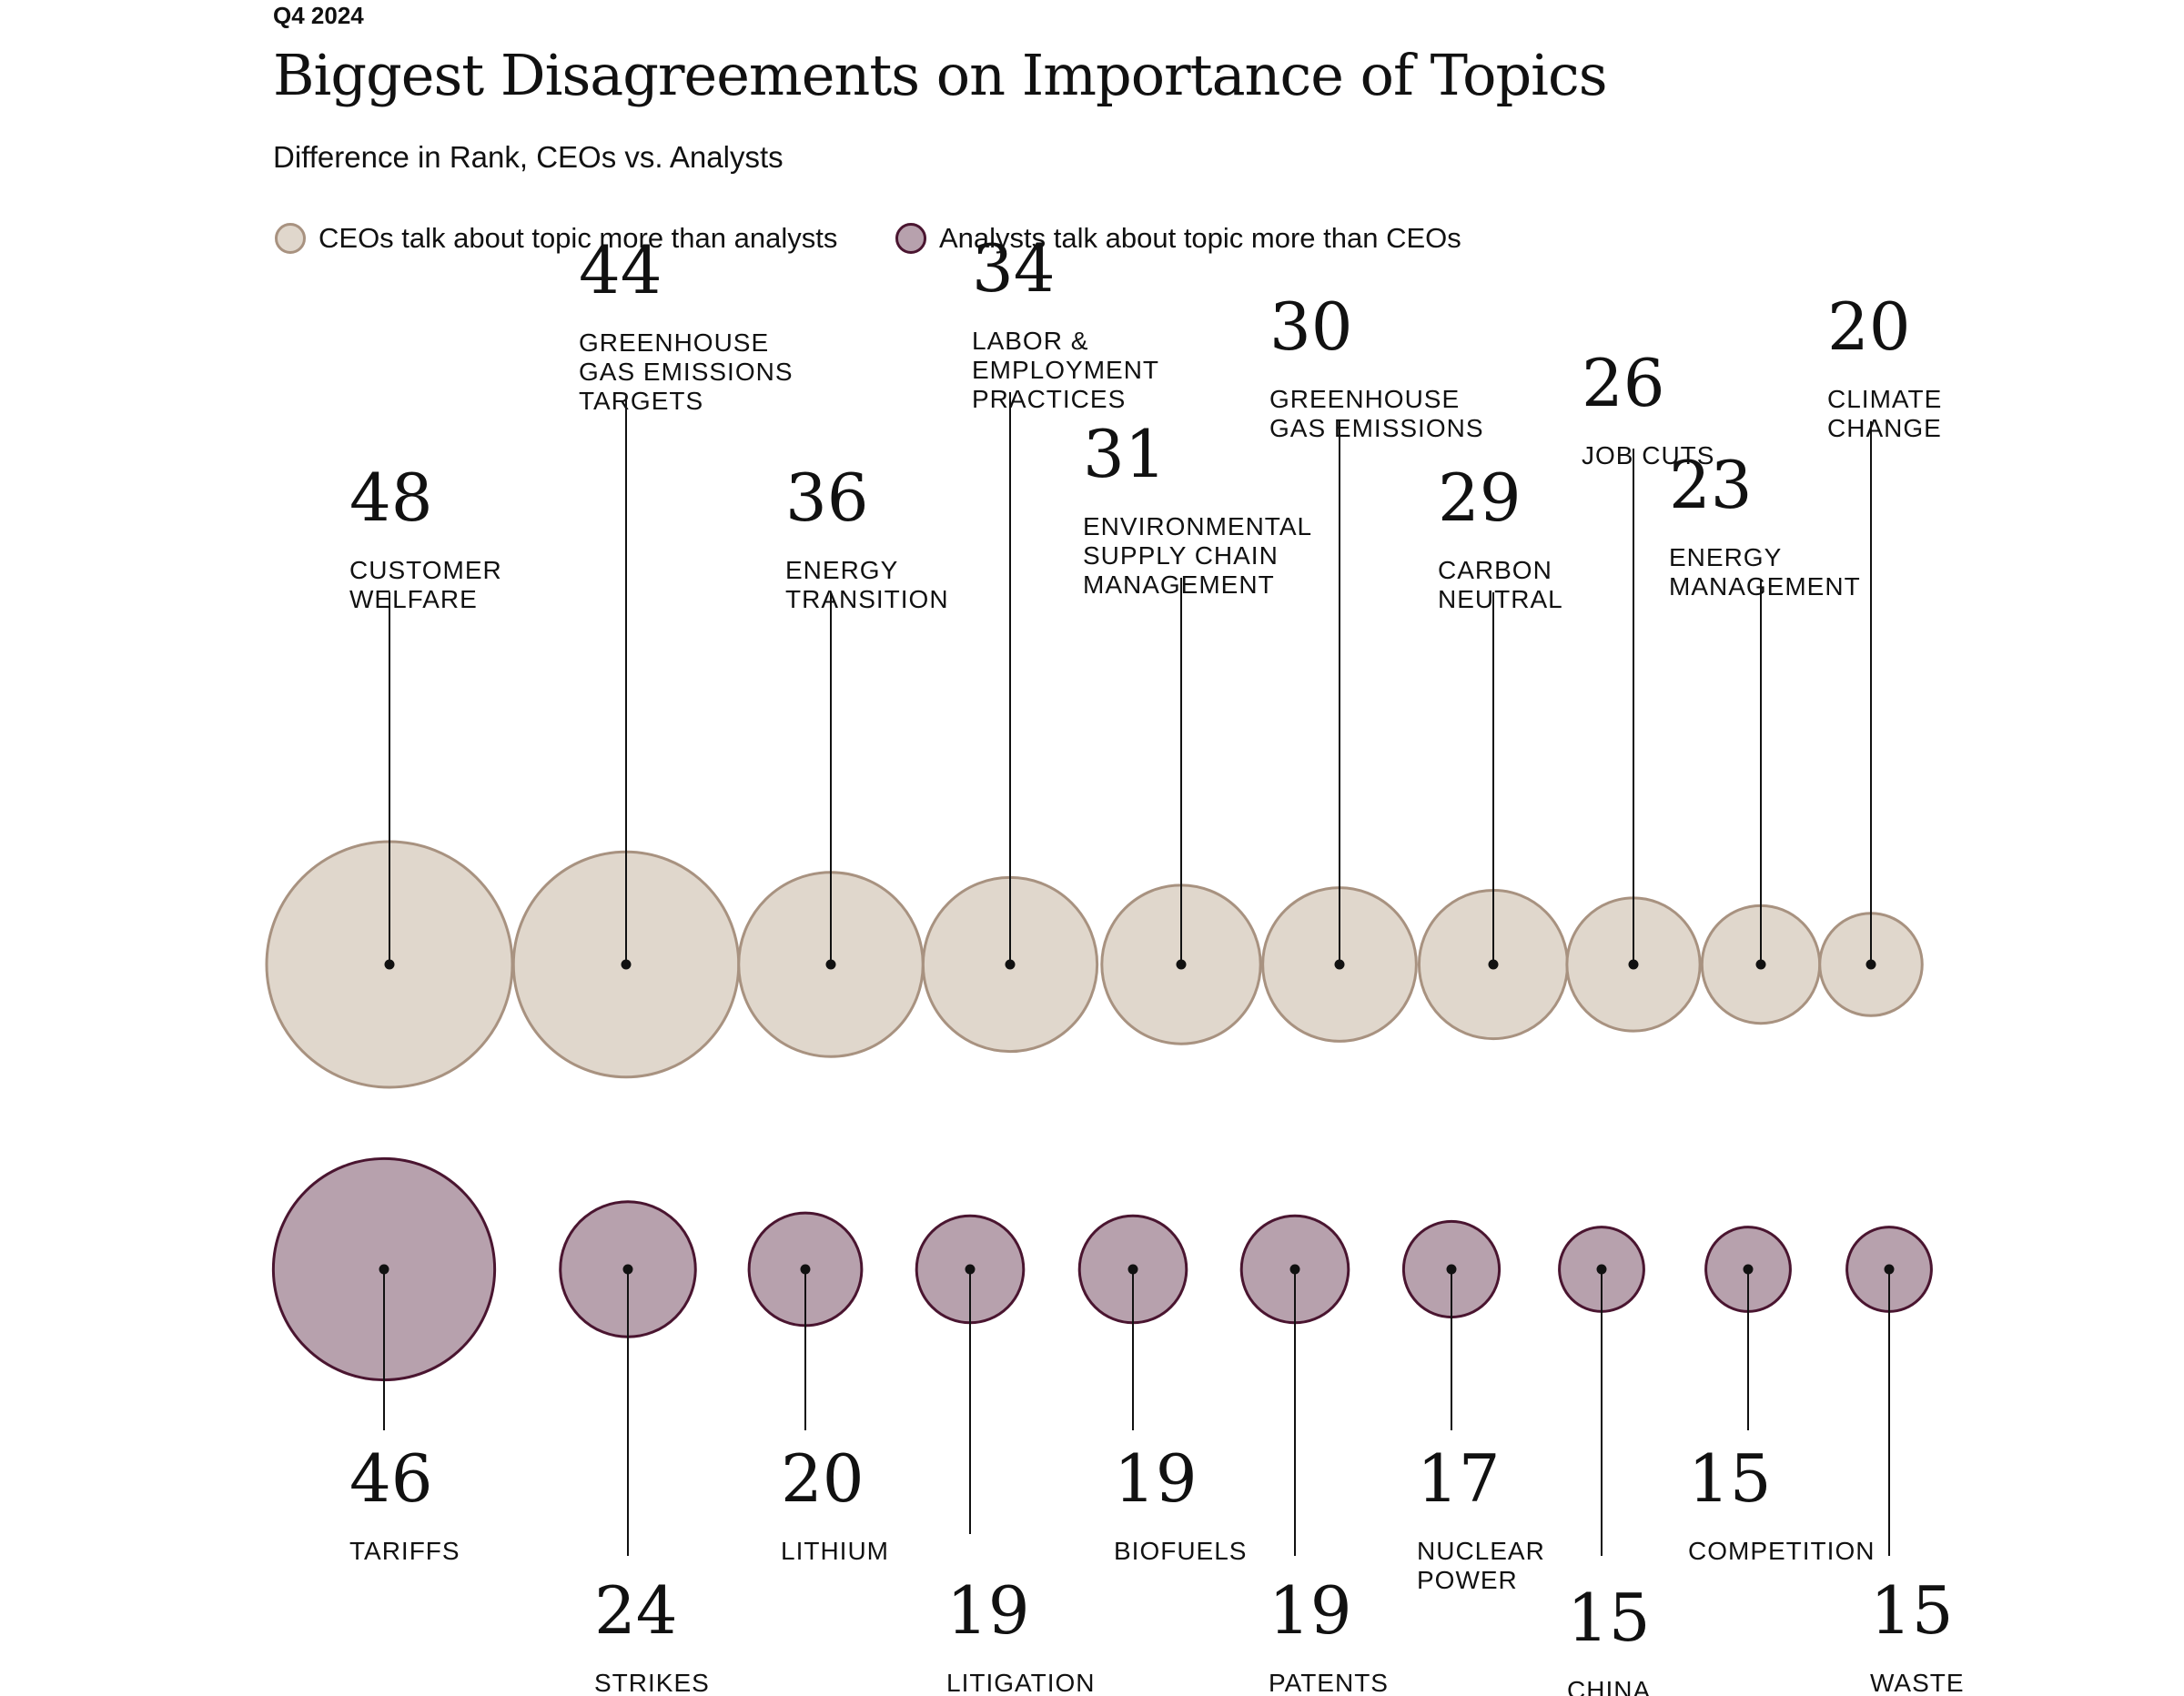 The height and width of the screenshot is (1696, 2184). What do you see at coordinates (835, 1551) in the screenshot?
I see `analyst-lithium-label: LITHIUM` at bounding box center [835, 1551].